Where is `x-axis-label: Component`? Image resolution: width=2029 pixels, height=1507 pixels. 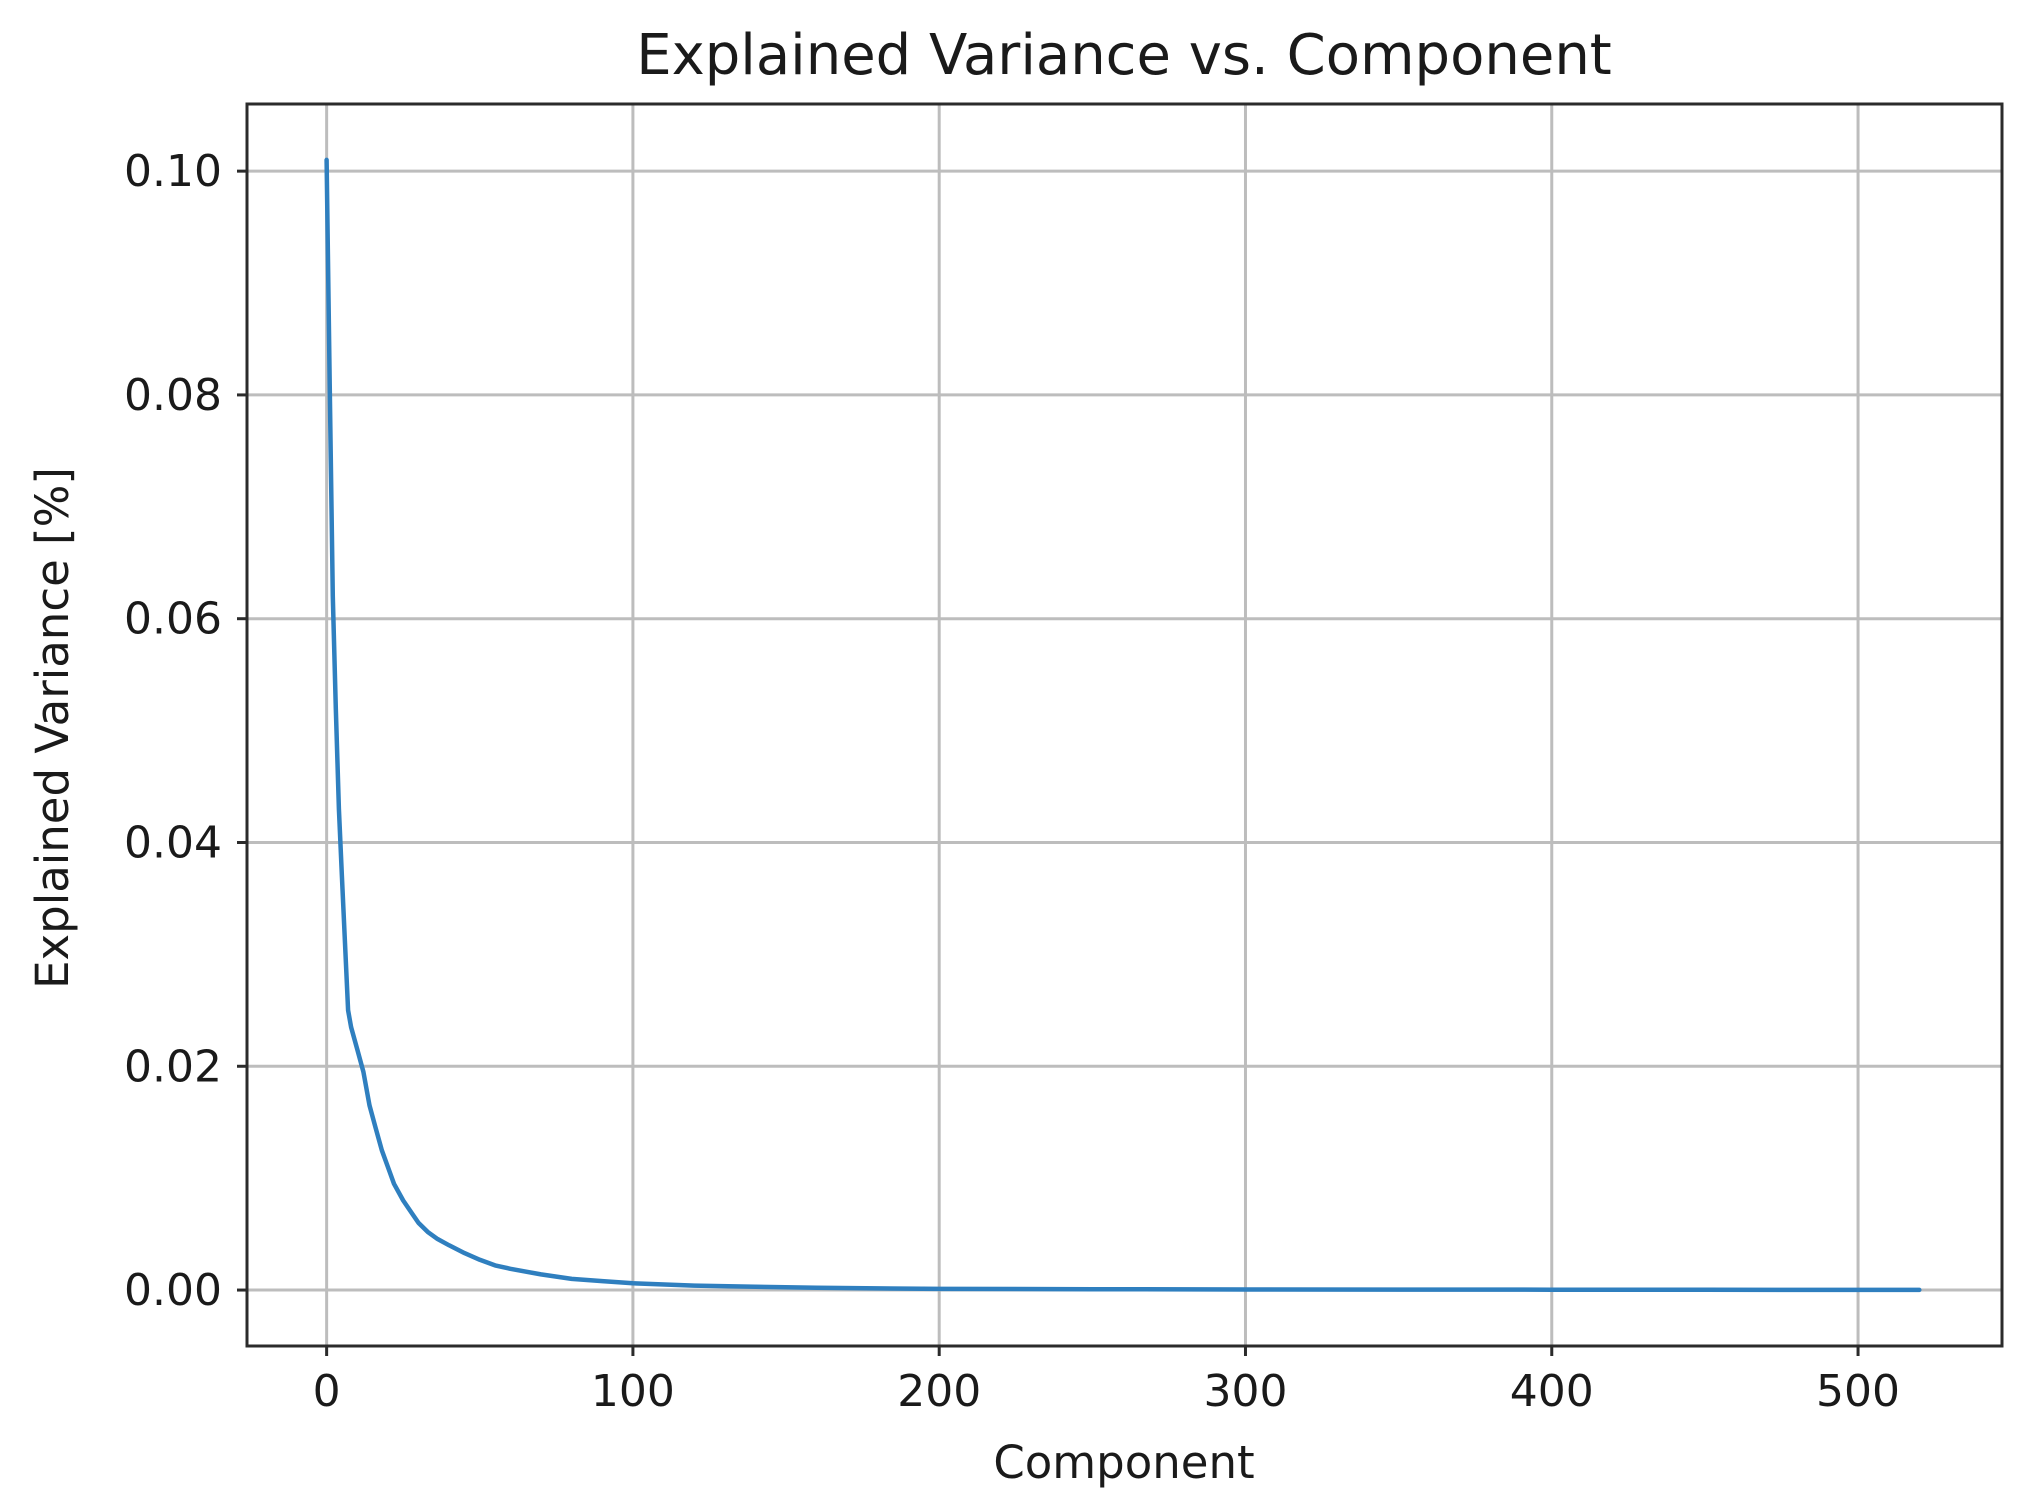 x-axis-label: Component is located at coordinates (1123, 1462).